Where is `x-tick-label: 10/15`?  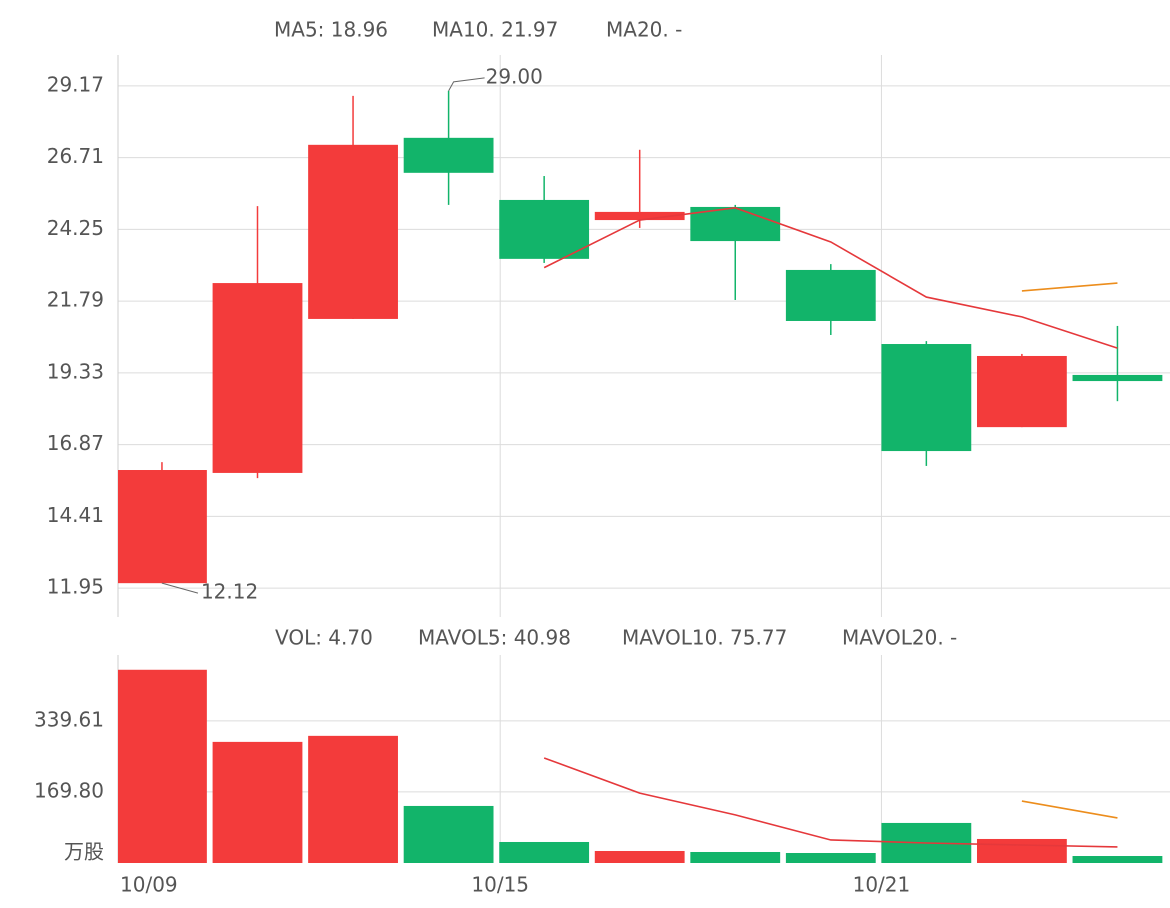 x-tick-label: 10/15 is located at coordinates (500, 885).